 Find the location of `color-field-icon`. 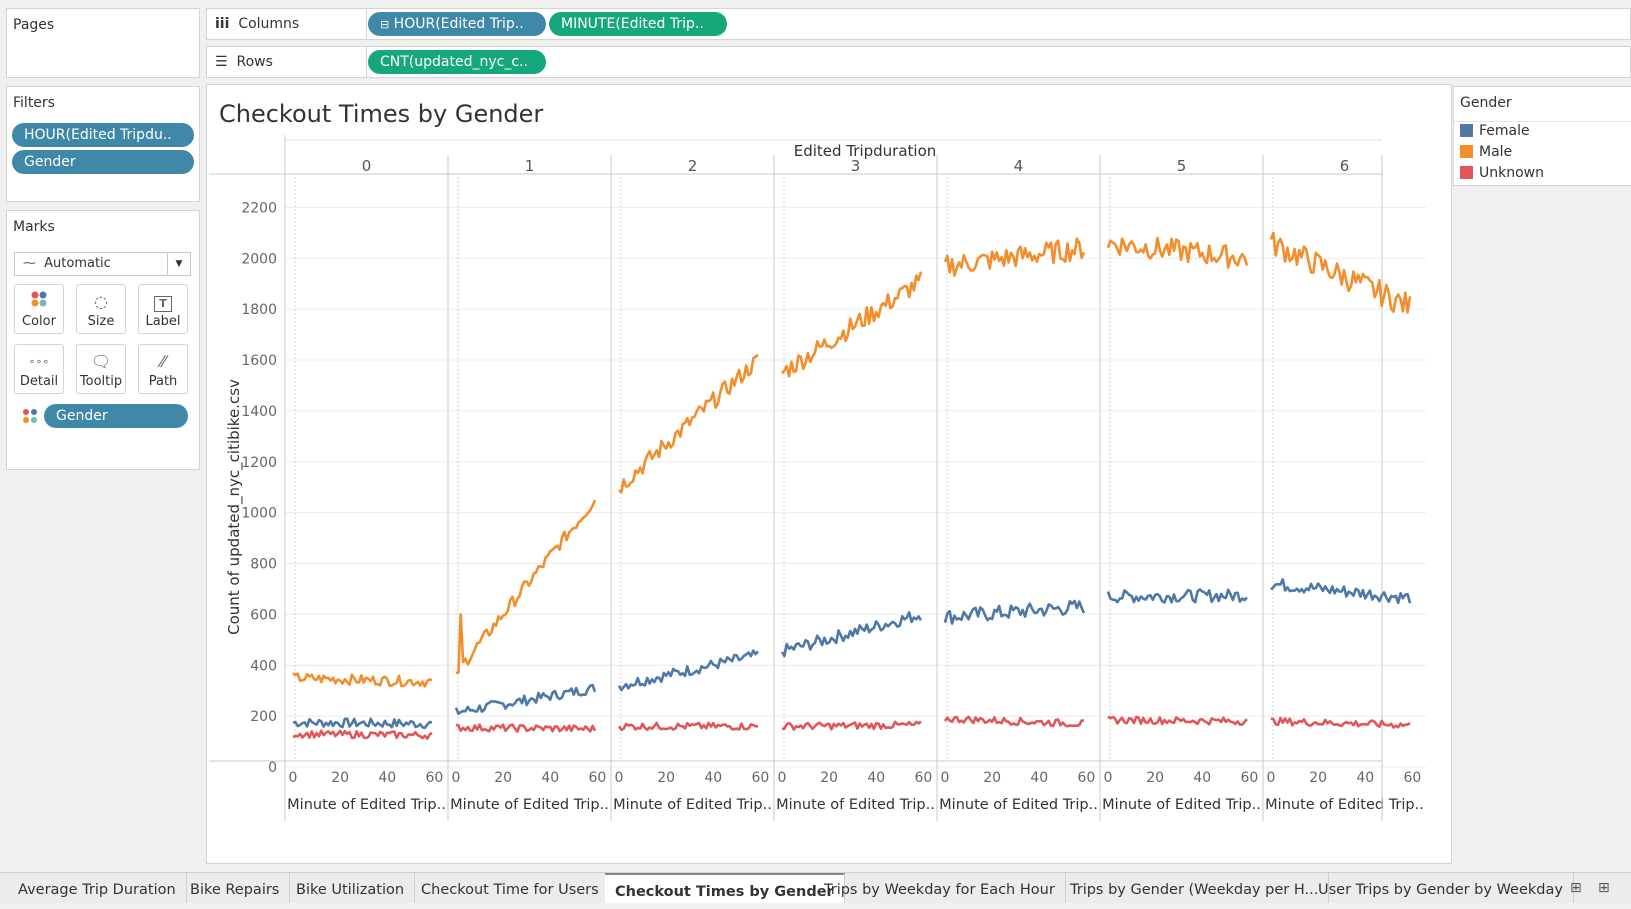

color-field-icon is located at coordinates (30, 418).